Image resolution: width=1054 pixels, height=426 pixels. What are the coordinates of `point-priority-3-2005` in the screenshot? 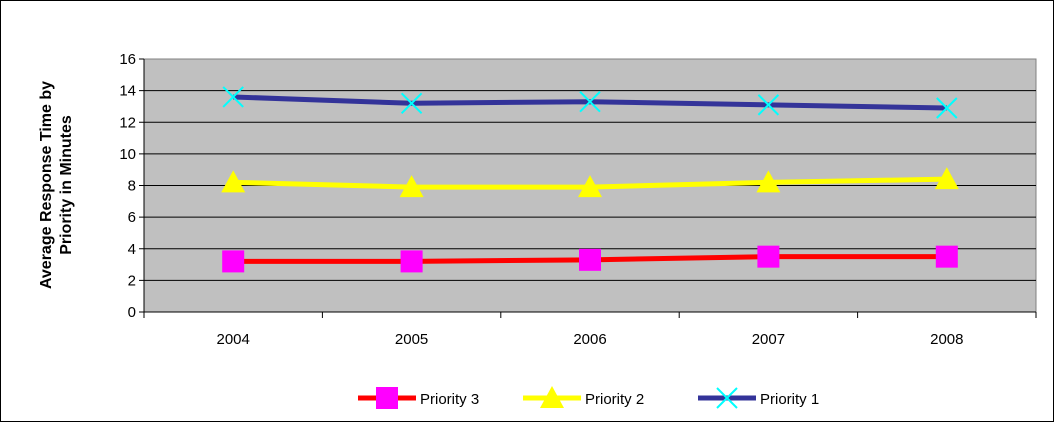 It's located at (411, 261).